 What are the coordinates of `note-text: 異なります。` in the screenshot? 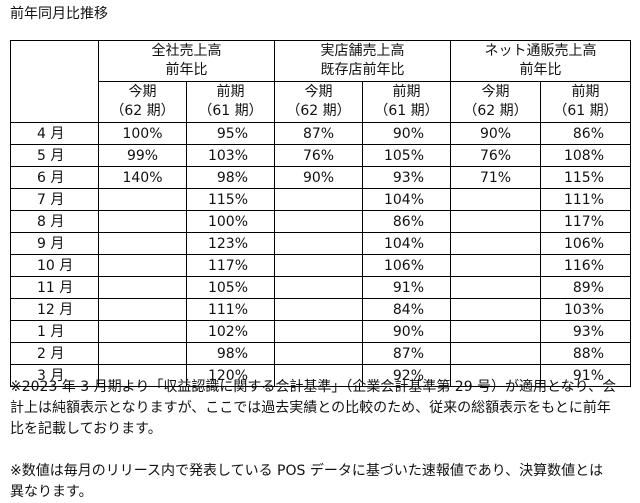 It's located at (51, 492).